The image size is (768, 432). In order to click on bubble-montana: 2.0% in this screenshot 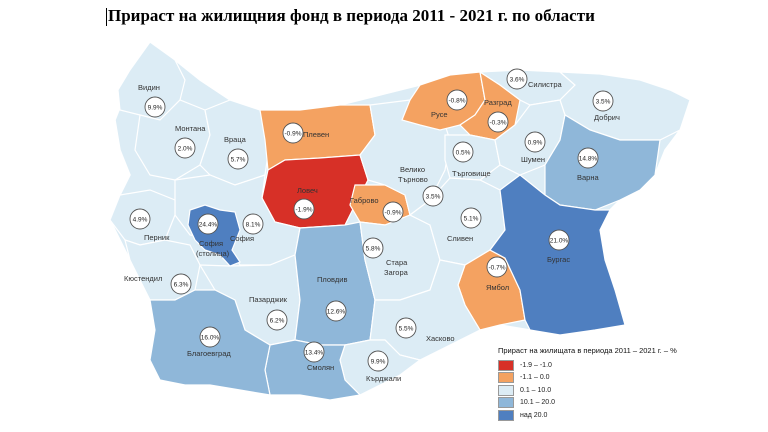, I will do `click(185, 148)`.